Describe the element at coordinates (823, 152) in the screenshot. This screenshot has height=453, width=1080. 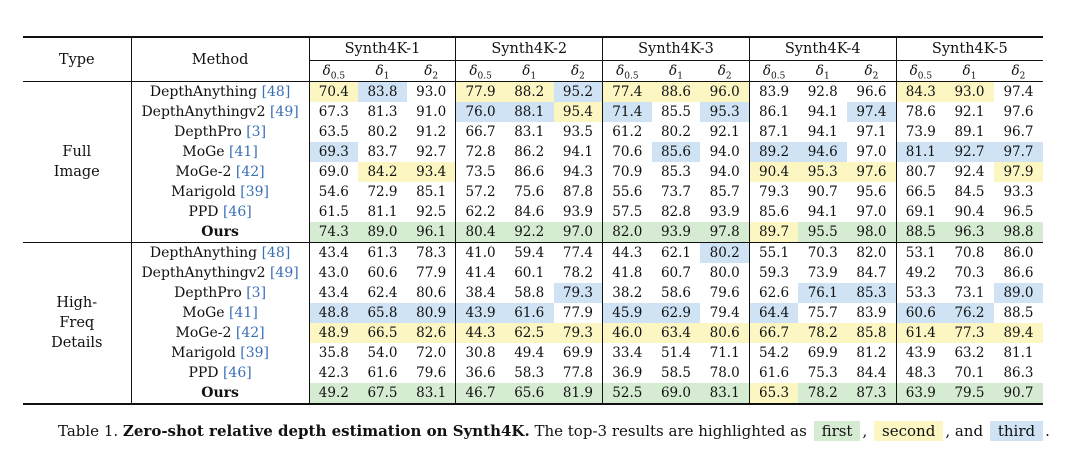
I see `value-cell: 94.6` at that location.